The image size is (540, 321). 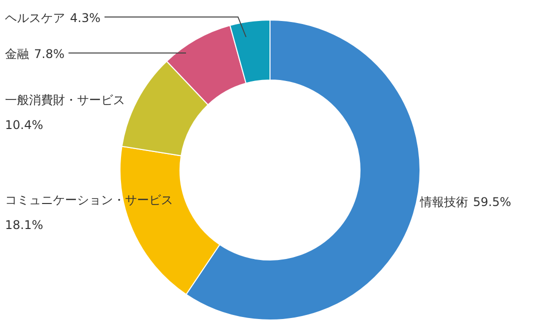 What do you see at coordinates (24, 125) in the screenshot?
I see `data-label: 10.4%` at bounding box center [24, 125].